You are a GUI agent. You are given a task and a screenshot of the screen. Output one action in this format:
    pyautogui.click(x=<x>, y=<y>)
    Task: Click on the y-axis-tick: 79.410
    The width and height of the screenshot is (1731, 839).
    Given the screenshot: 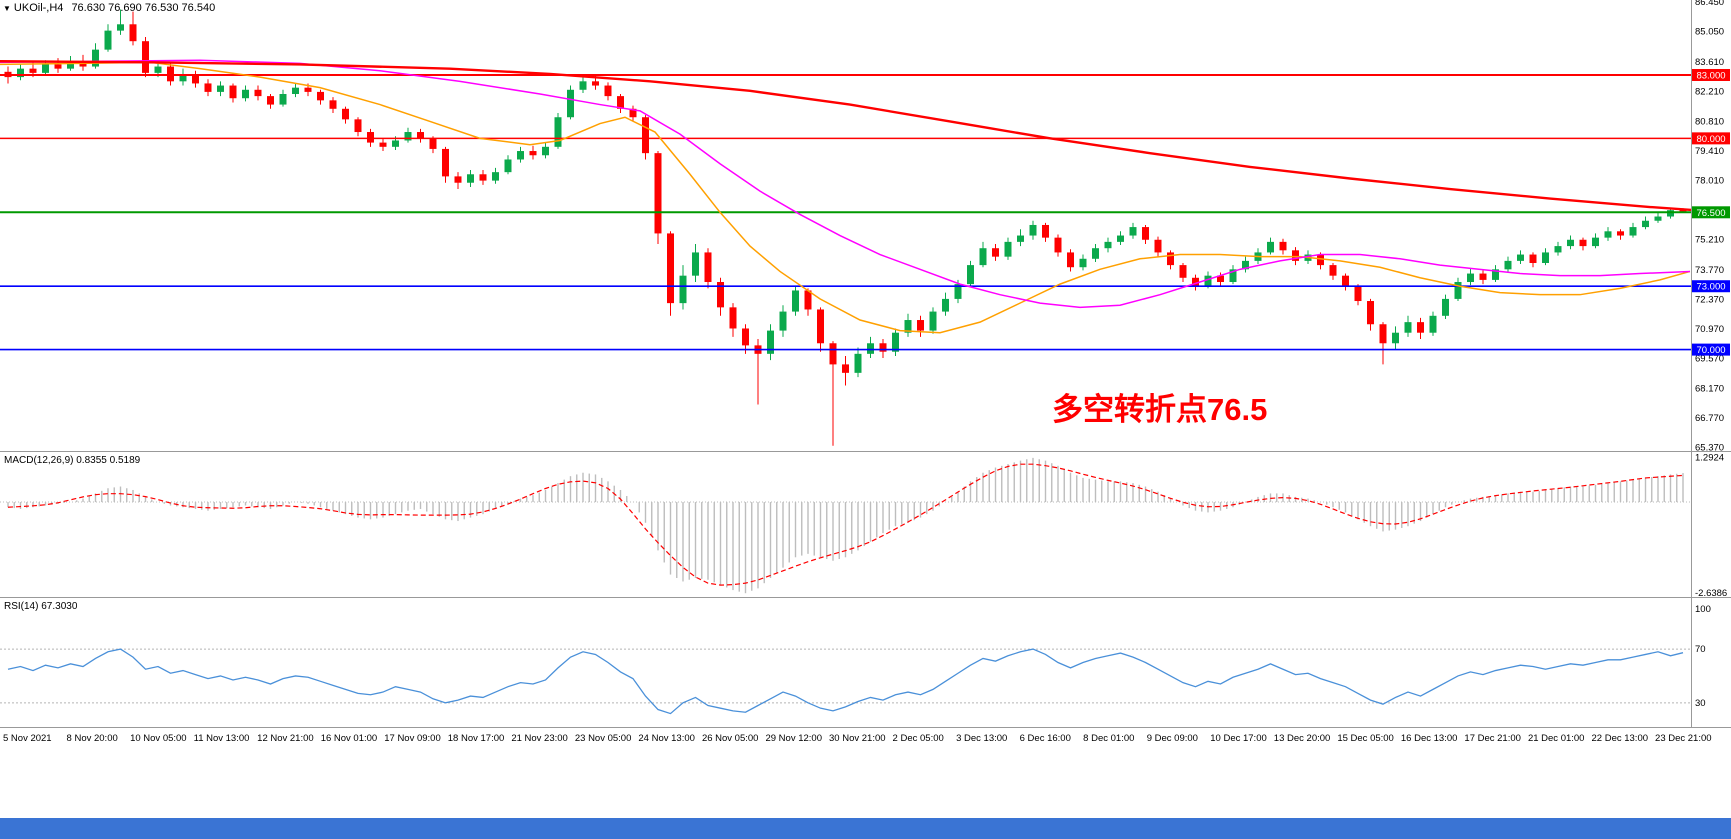 What is the action you would take?
    pyautogui.click(x=1709, y=151)
    